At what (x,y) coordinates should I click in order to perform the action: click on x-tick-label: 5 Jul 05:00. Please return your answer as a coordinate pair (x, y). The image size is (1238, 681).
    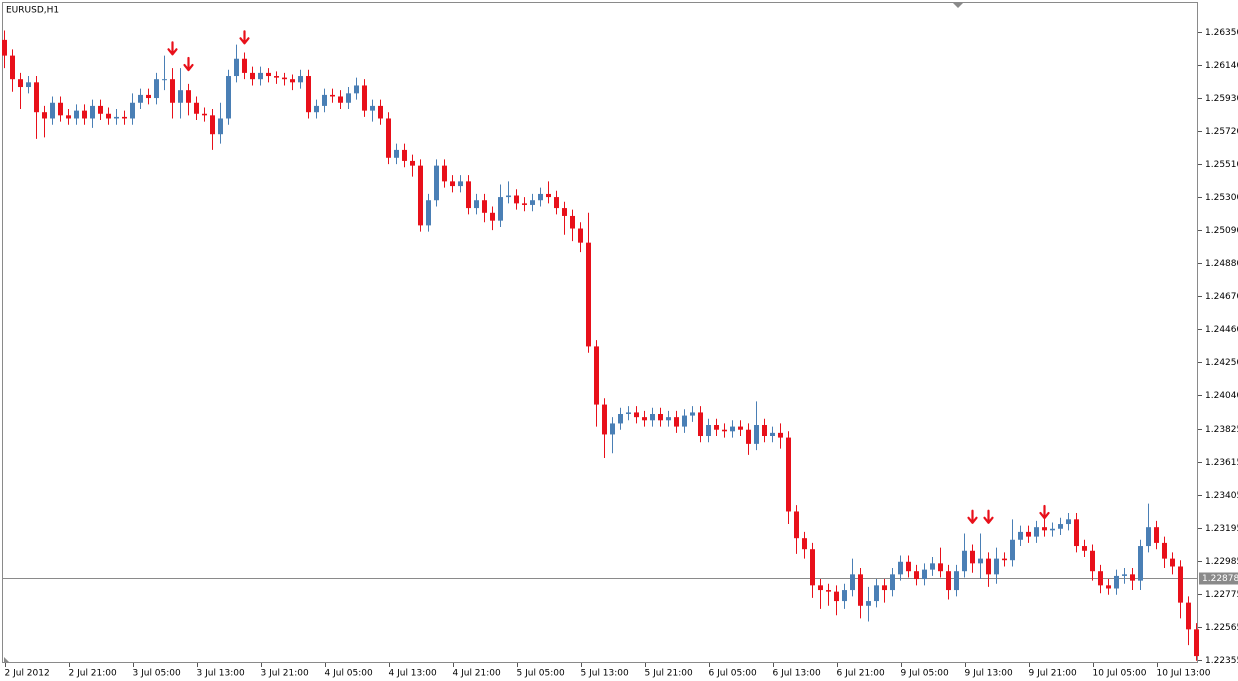
    Looking at the image, I should click on (541, 674).